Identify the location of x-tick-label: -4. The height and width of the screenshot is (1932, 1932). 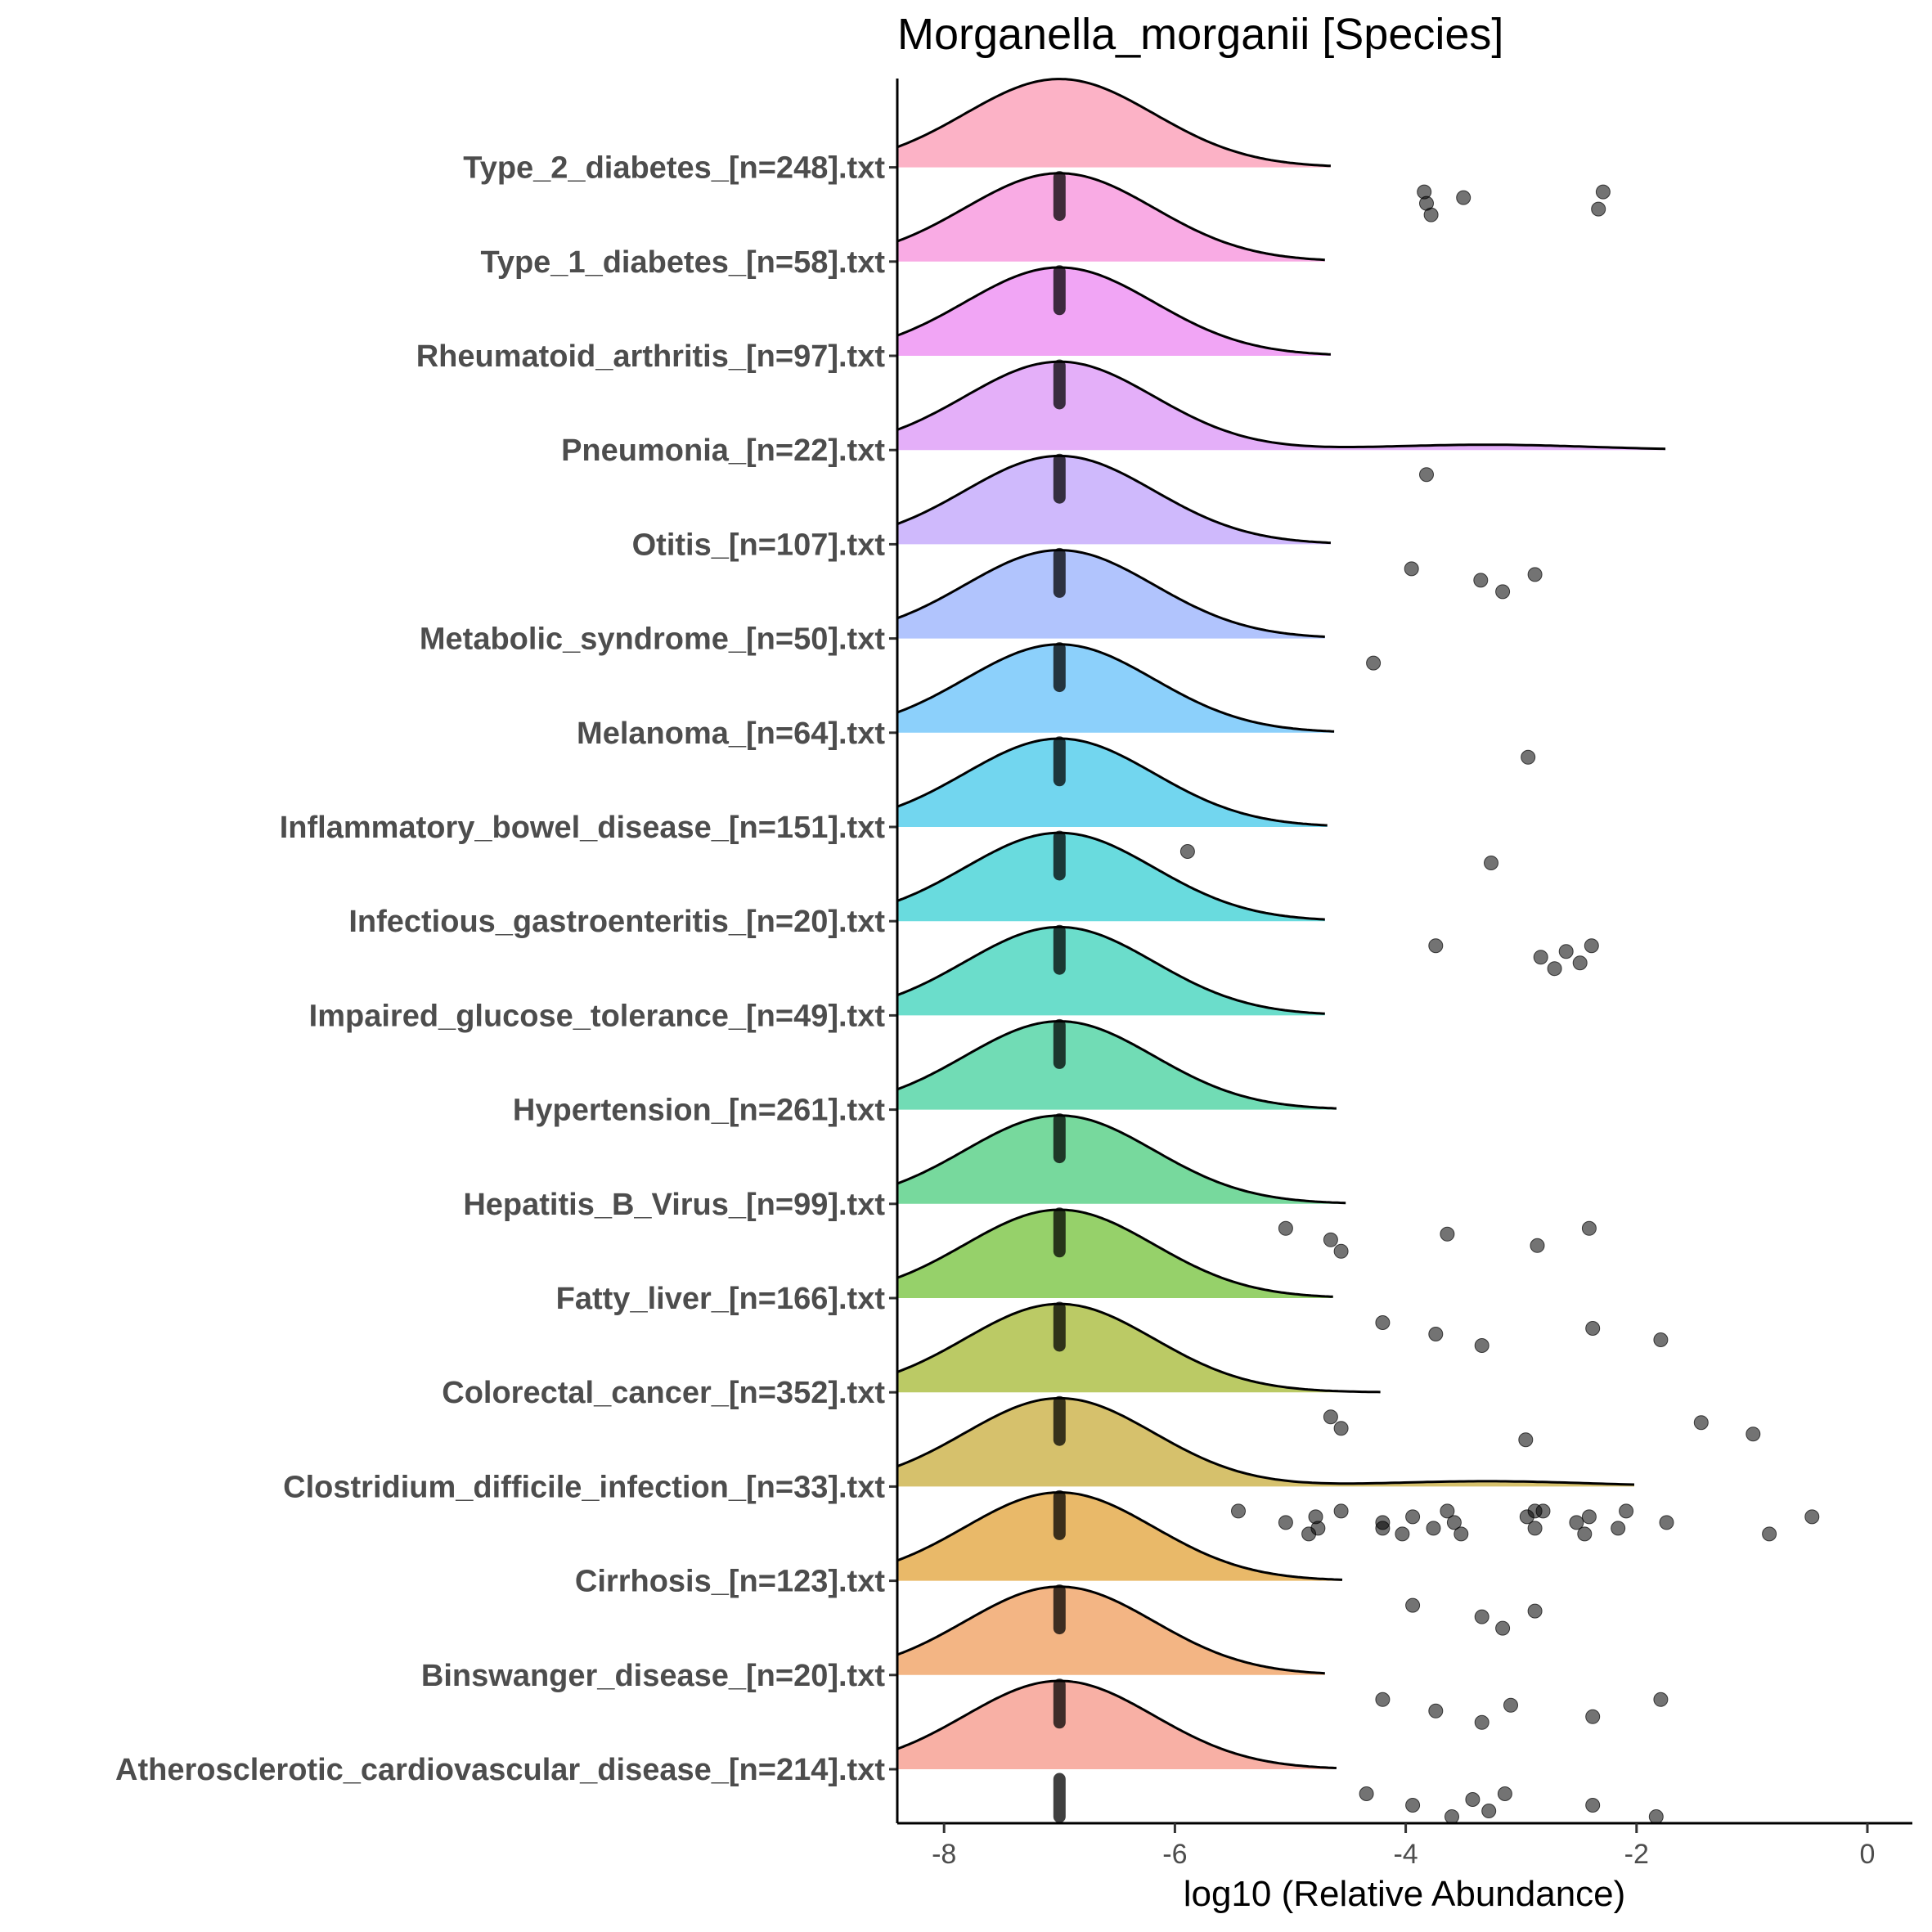
(1405, 1855).